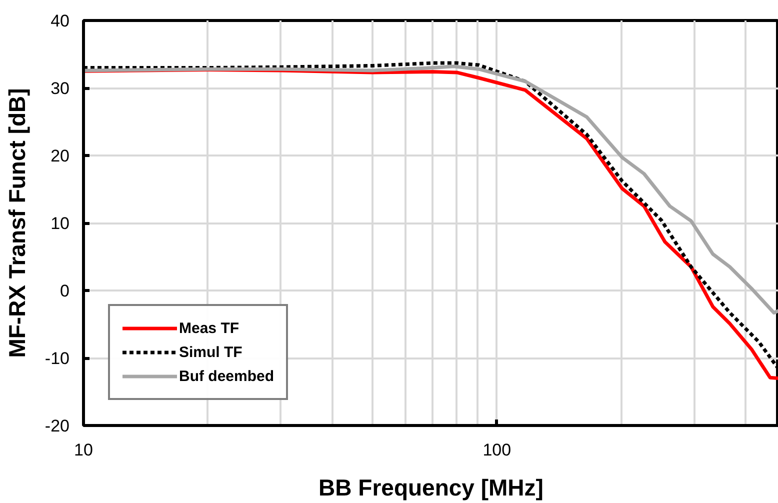 The image size is (778, 503). Describe the element at coordinates (57, 426) in the screenshot. I see `y-tick-label: -20` at that location.